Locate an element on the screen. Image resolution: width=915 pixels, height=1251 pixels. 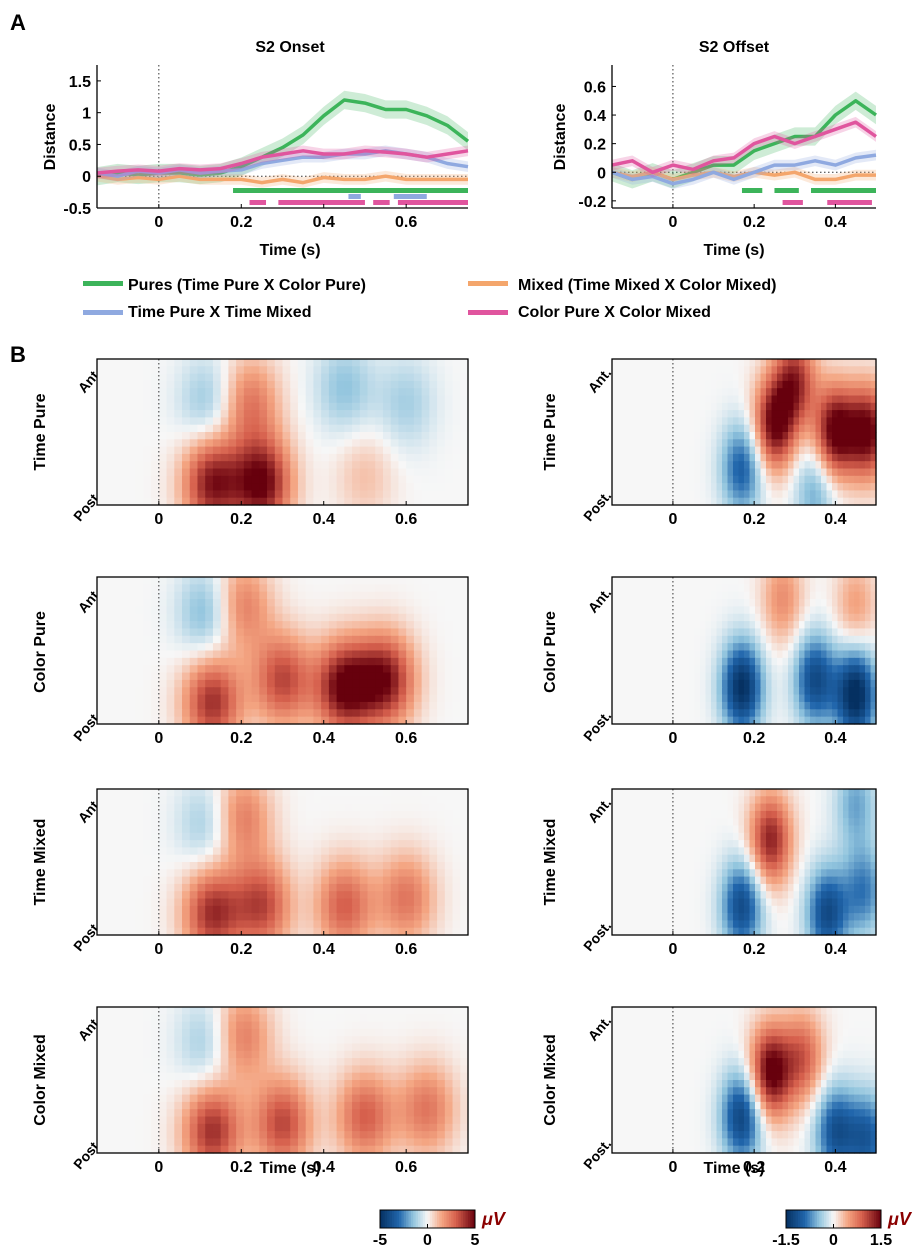
heatmap-time-pure-onset: Time Pure Ant. Post. 0 0.2 0.4 0.6 is located at coordinates (250, 443).